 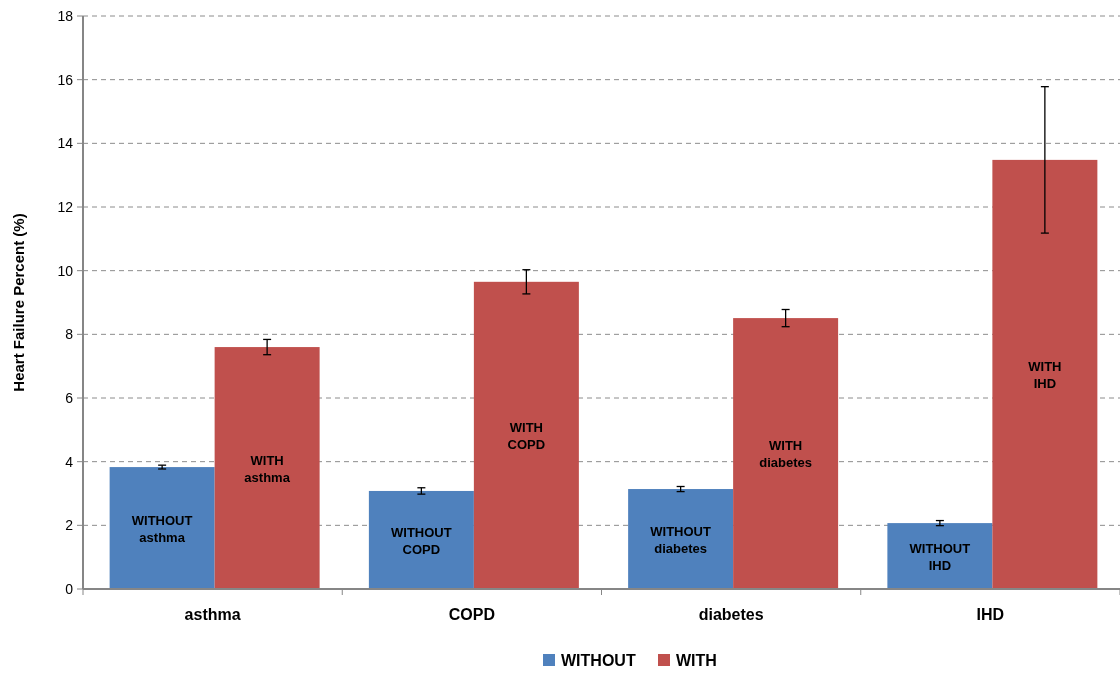 I want to click on y-axis-title: Heart Failure Percent (%), so click(x=18, y=302).